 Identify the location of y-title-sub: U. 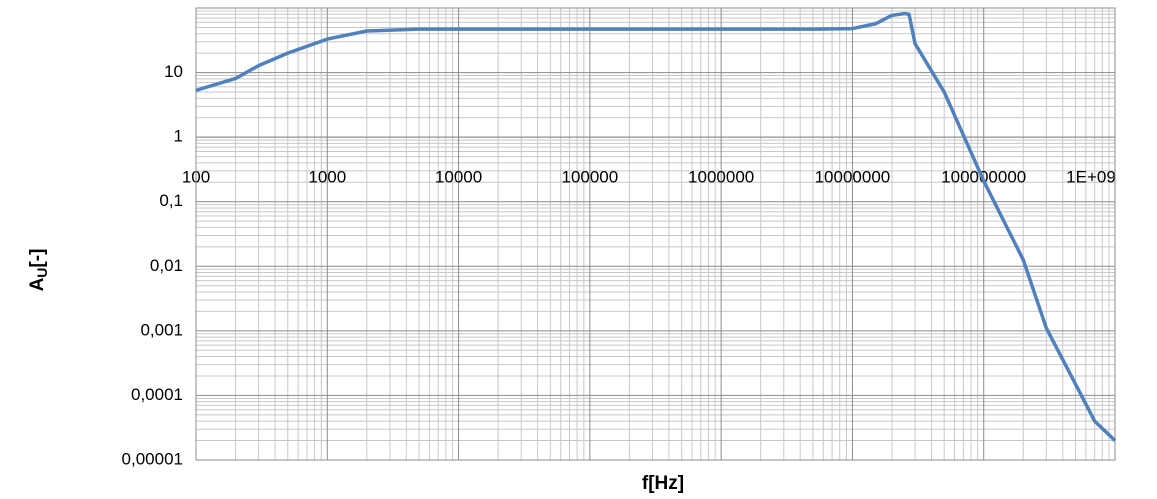
(42, 273).